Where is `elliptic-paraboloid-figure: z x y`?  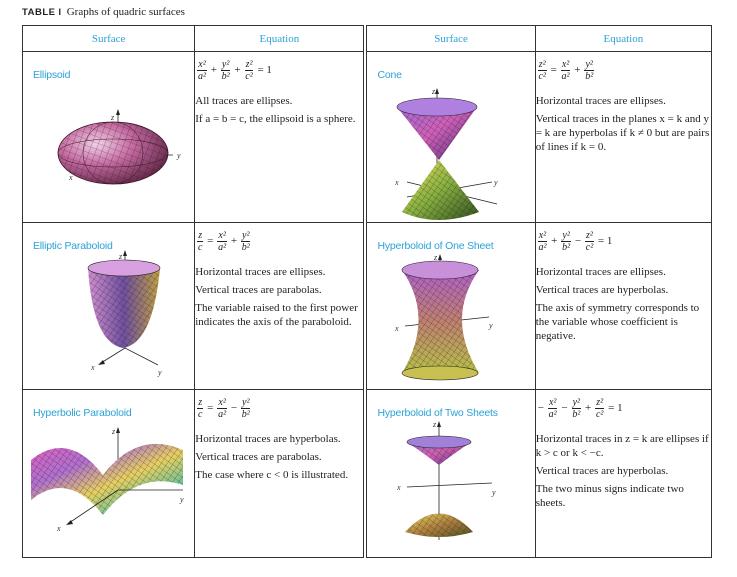 elliptic-paraboloid-figure: z x y is located at coordinates (124, 313).